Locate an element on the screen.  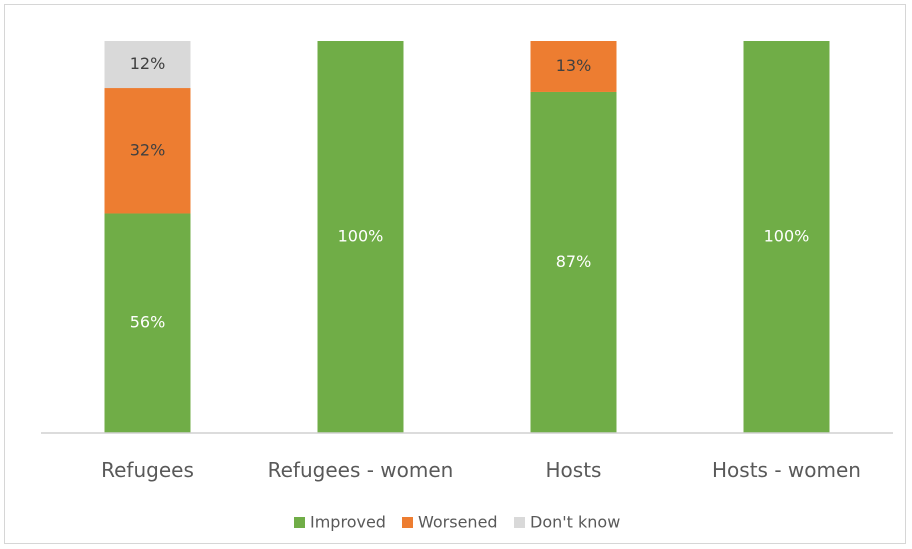
legend-label-worsened: Worsened is located at coordinates (458, 522).